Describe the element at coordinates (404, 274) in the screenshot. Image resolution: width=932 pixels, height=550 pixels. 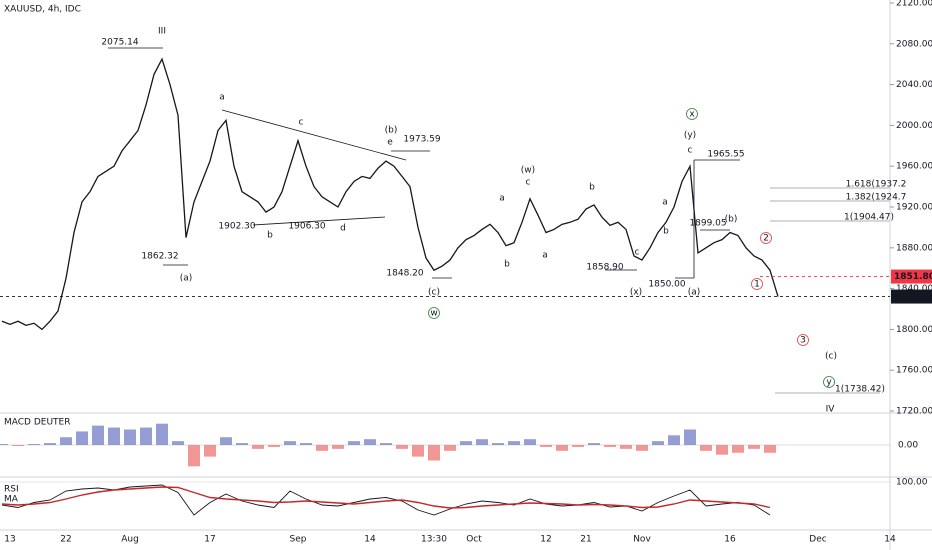
I see `wave-label: 1848.20` at that location.